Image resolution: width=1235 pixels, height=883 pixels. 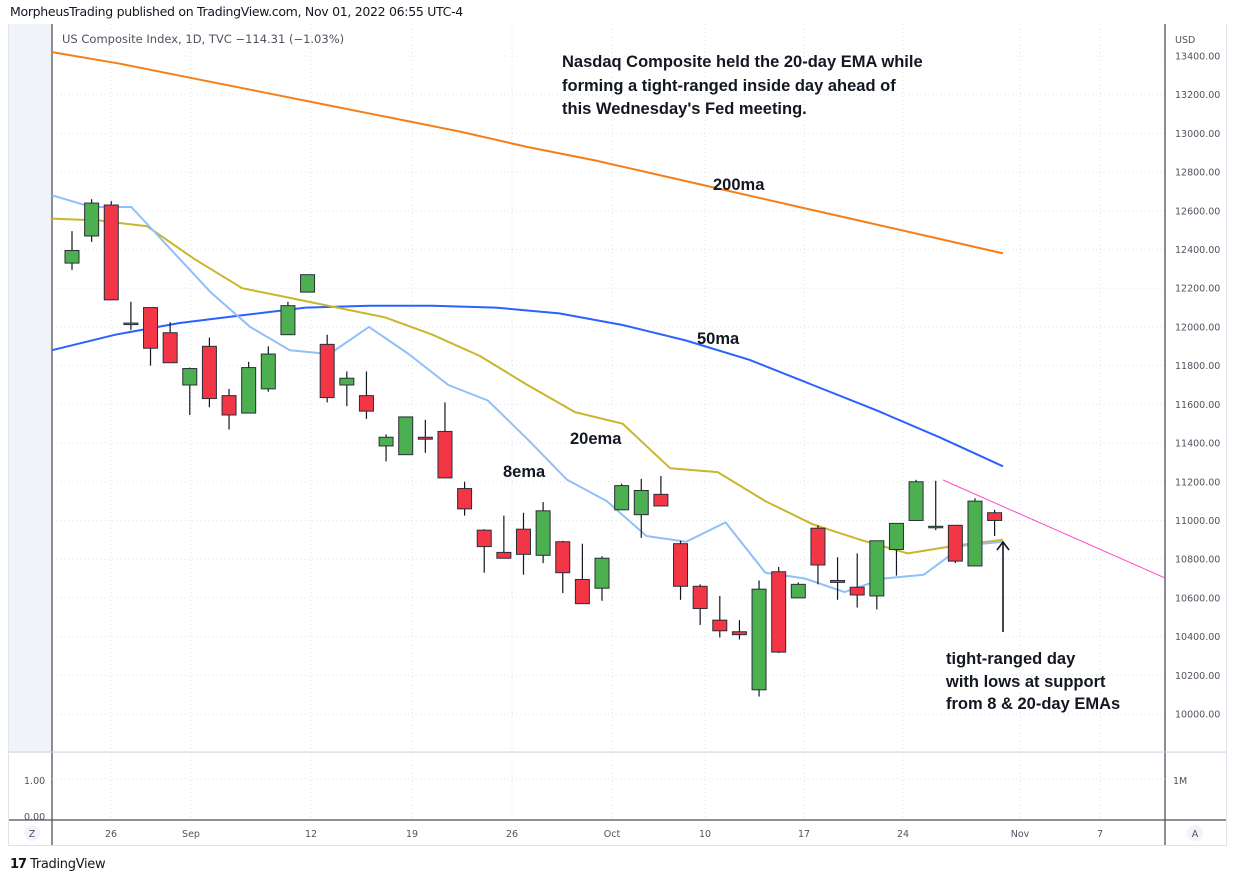 What do you see at coordinates (1197, 598) in the screenshot?
I see `svg-text: 10600.00` at bounding box center [1197, 598].